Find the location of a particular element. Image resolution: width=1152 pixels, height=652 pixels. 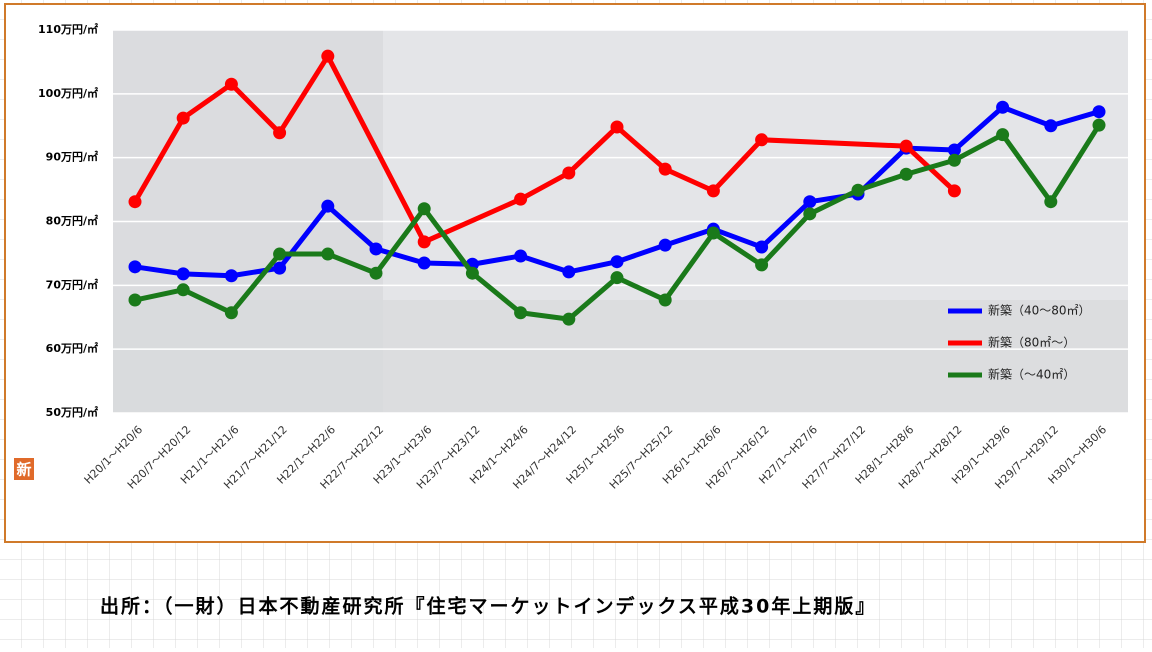

legend-label: 新築（40～80㎡） is located at coordinates (1039, 310).